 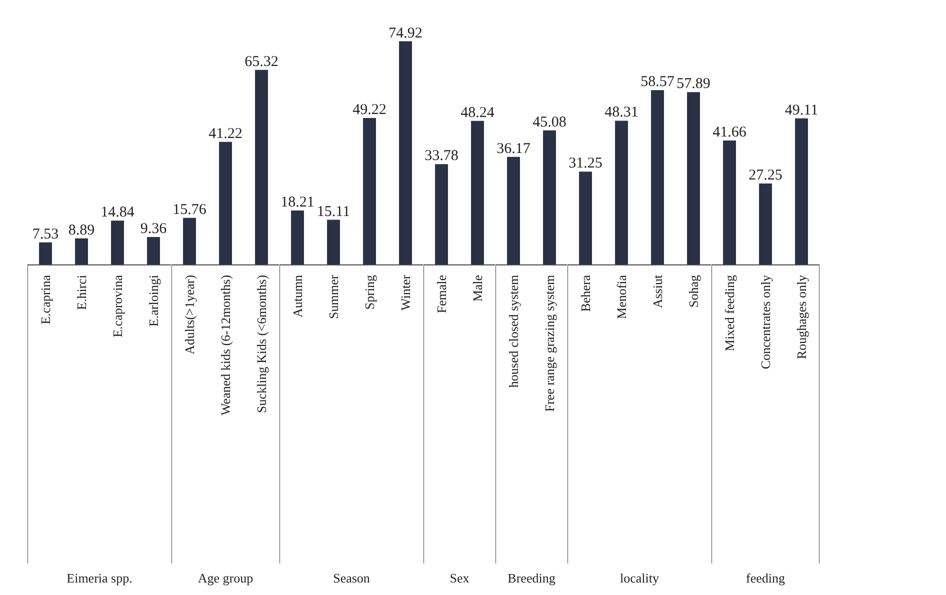 I want to click on text: Season, so click(x=351, y=578).